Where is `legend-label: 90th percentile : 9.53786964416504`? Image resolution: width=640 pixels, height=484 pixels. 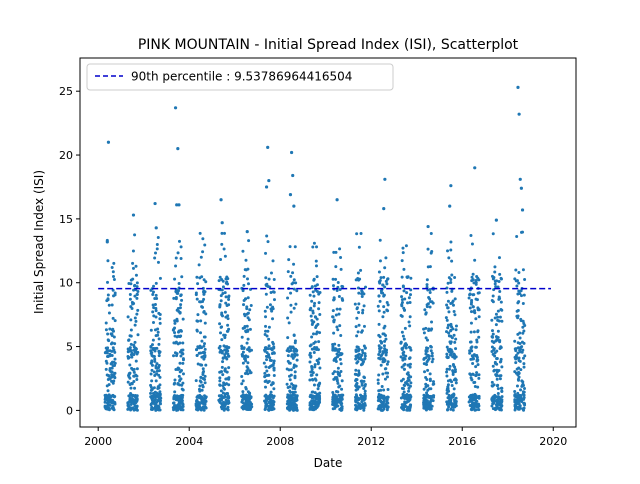
legend-label: 90th percentile : 9.53786964416504 is located at coordinates (241, 77).